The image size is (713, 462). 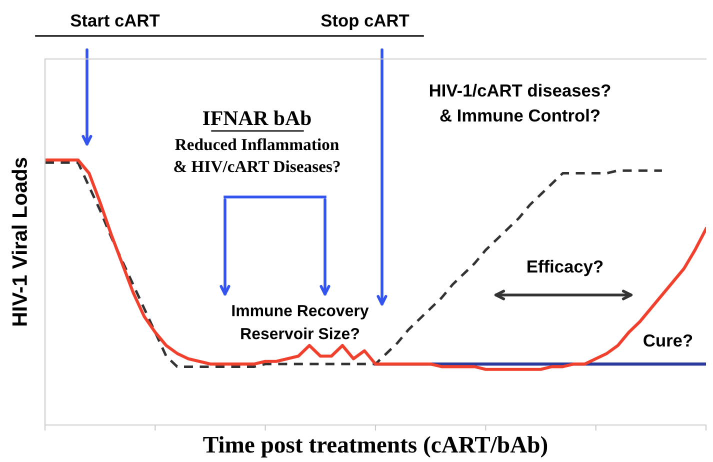 I want to click on annotation: Reservoir Size?, so click(x=300, y=334).